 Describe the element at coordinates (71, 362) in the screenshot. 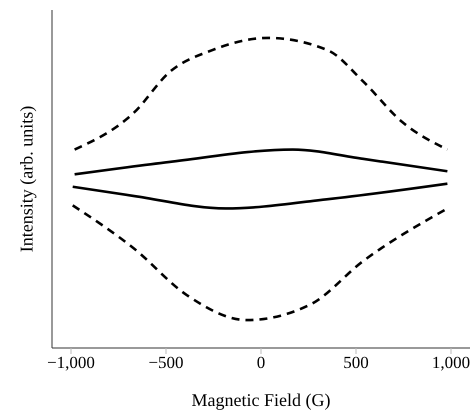

I see `x-tick-label: −1,000` at that location.